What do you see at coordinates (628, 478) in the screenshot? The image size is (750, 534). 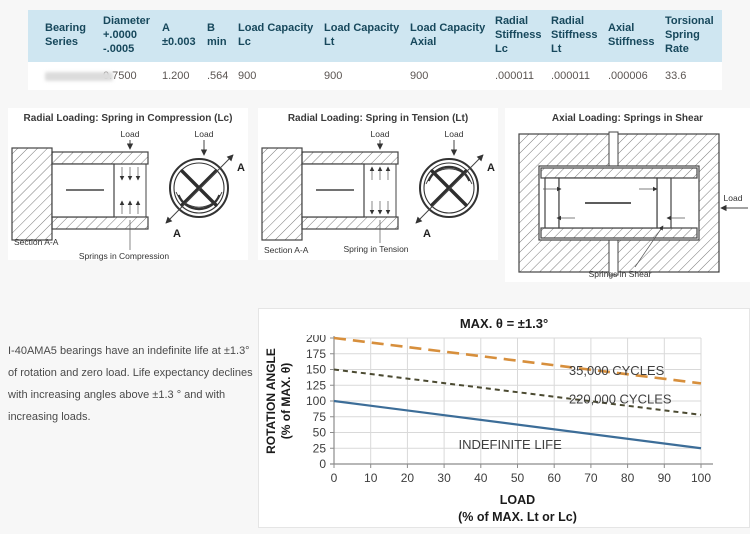 I see `x-tick-label: 80` at bounding box center [628, 478].